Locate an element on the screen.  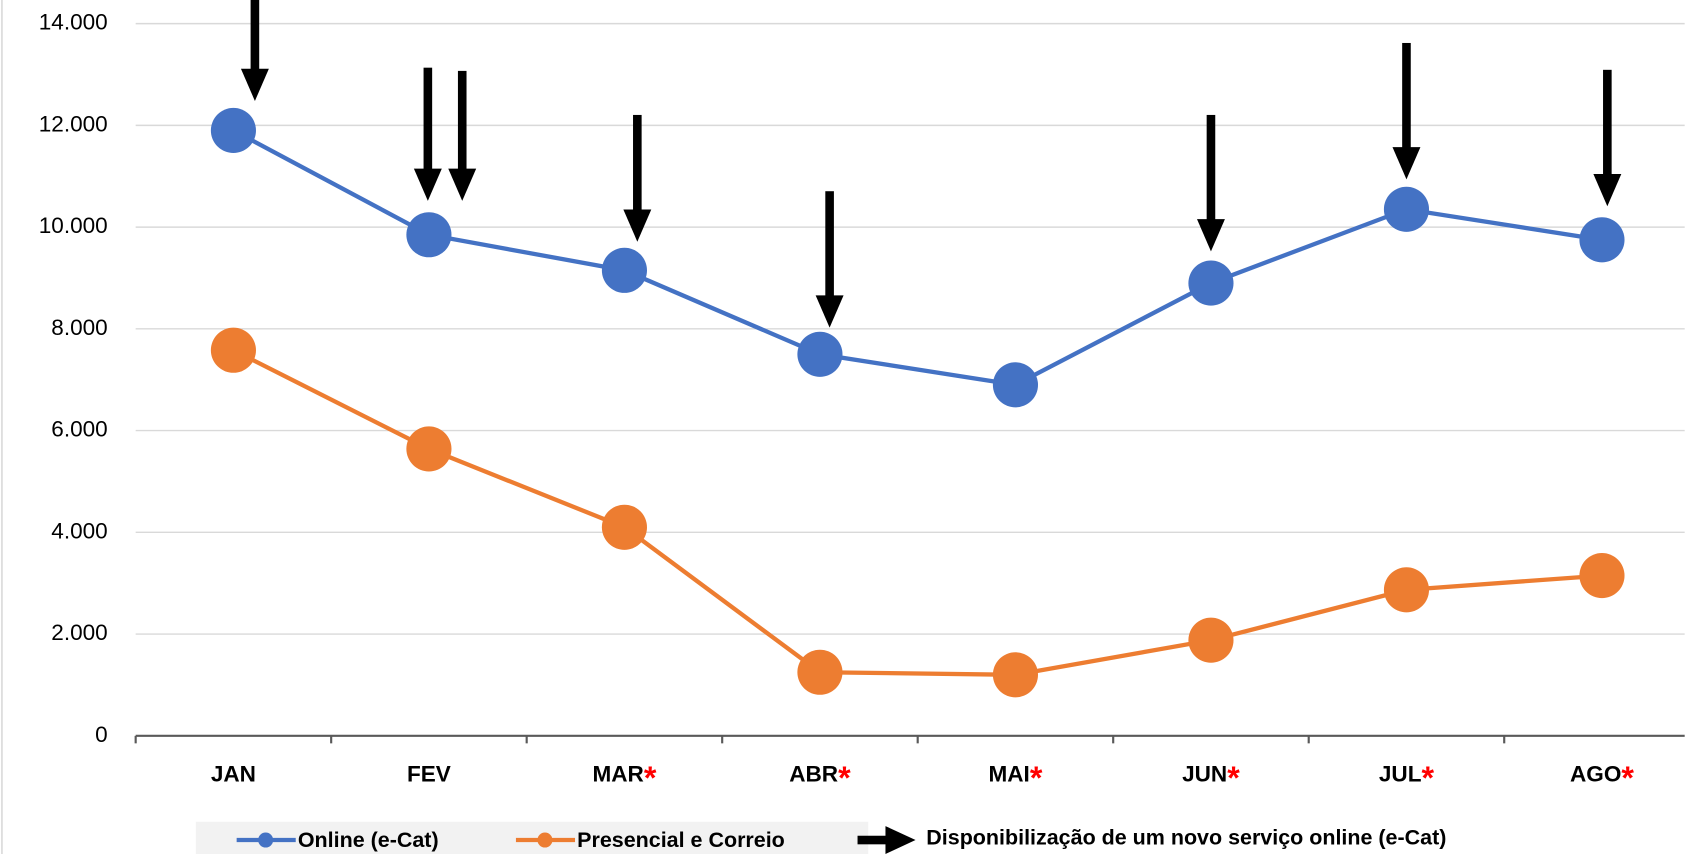
category: MAI is located at coordinates (1009, 774).